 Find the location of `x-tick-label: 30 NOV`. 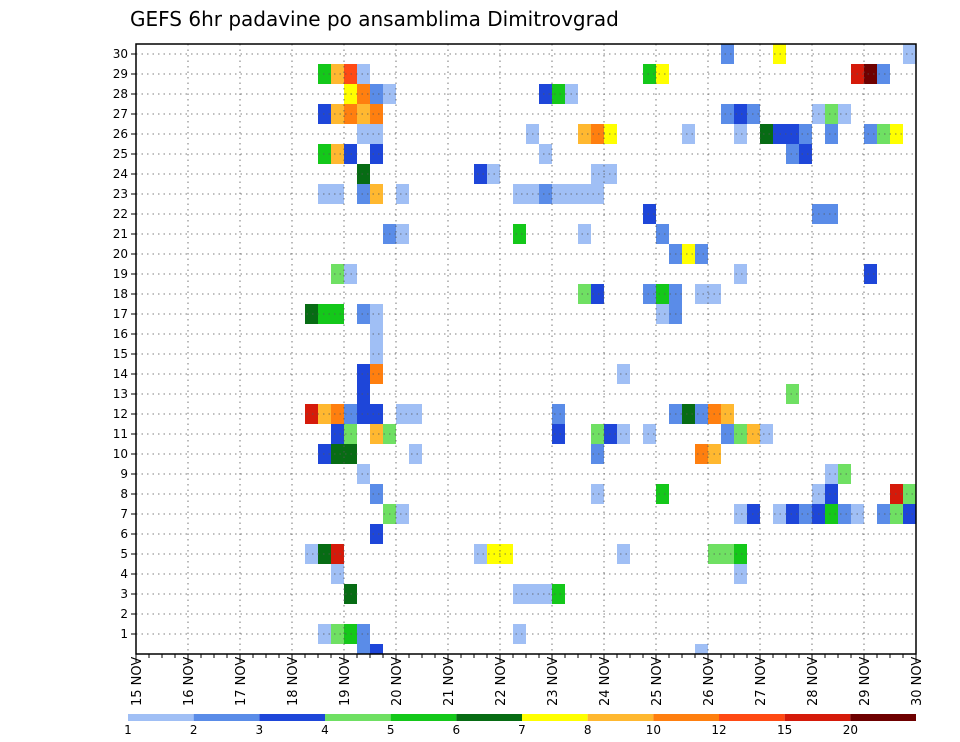

x-tick-label: 30 NOV is located at coordinates (917, 681).